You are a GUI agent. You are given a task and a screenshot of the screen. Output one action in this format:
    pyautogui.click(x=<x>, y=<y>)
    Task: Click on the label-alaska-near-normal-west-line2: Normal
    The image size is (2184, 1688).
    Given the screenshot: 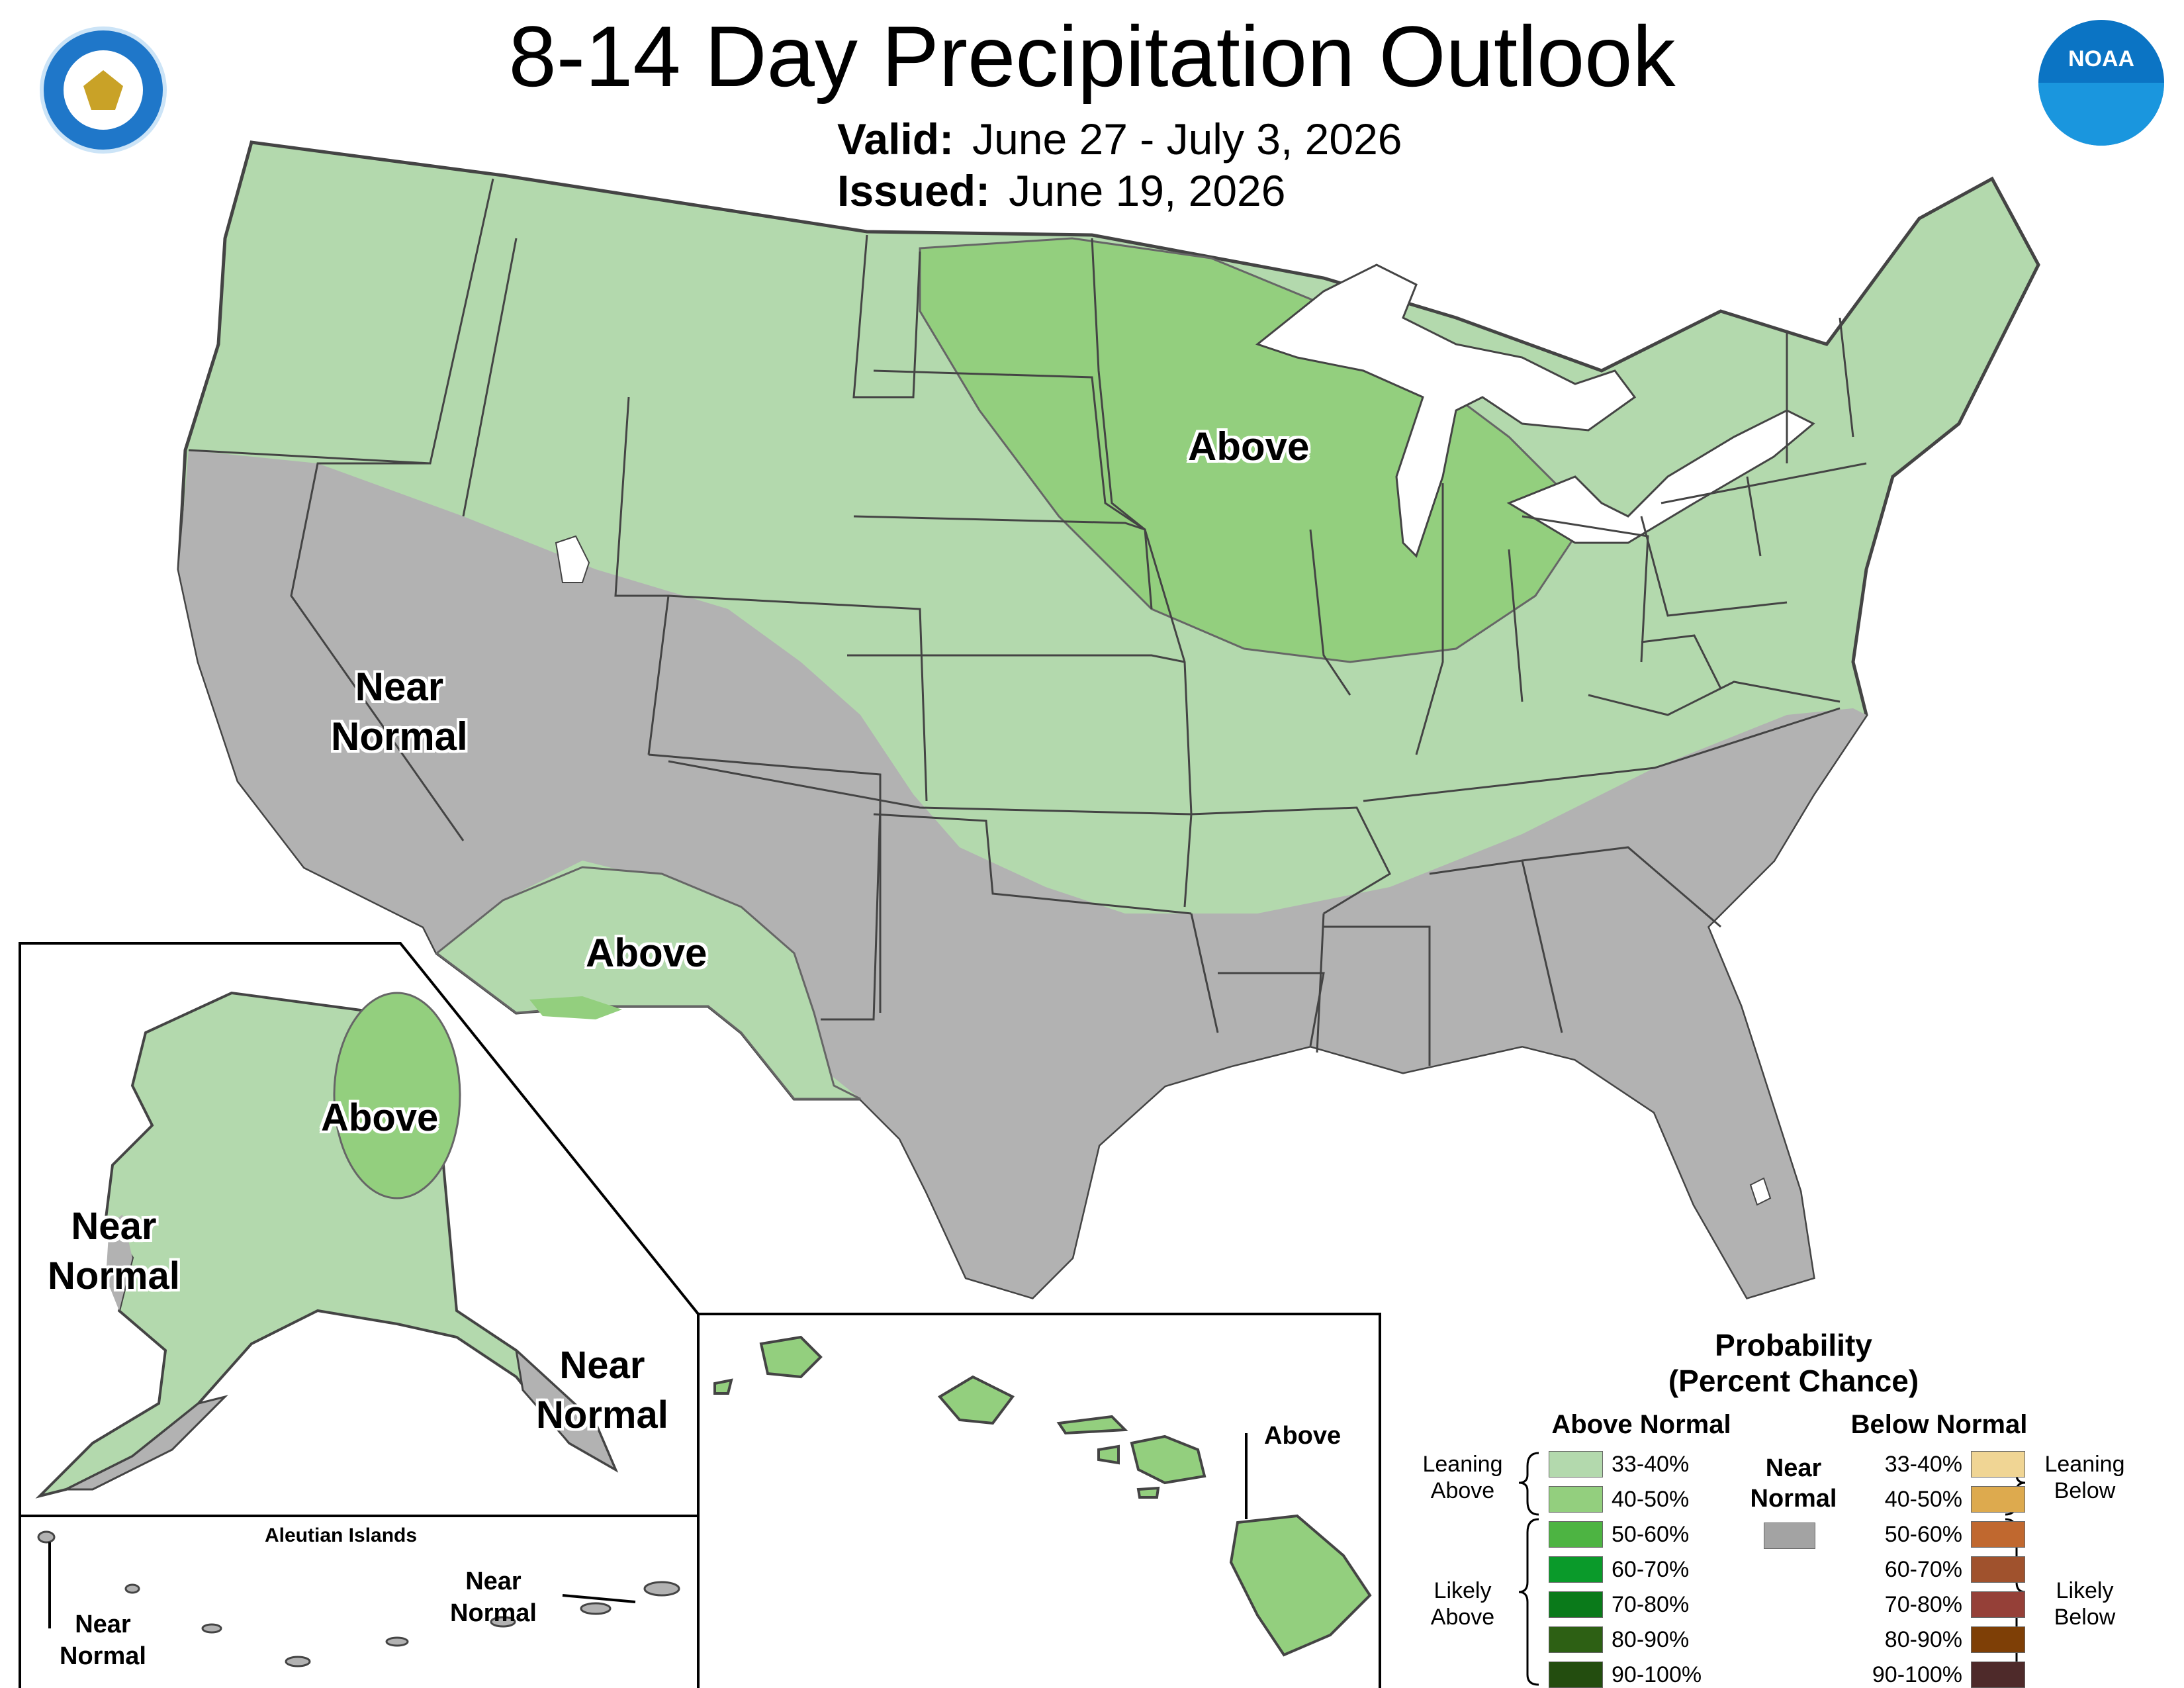 What is the action you would take?
    pyautogui.click(x=114, y=1275)
    